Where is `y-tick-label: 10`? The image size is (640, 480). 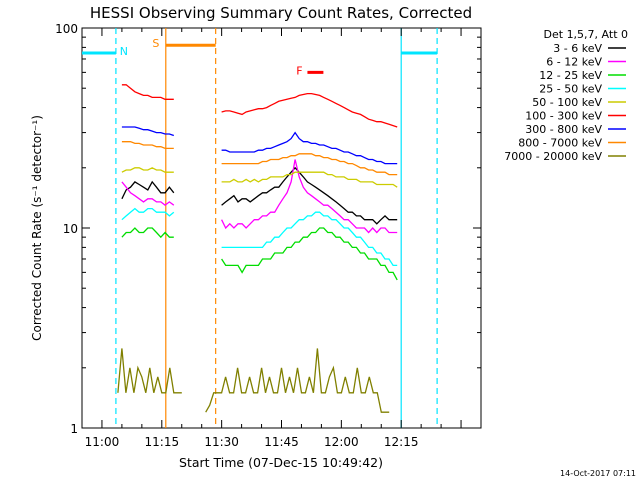 y-tick-label: 10 is located at coordinates (70, 229).